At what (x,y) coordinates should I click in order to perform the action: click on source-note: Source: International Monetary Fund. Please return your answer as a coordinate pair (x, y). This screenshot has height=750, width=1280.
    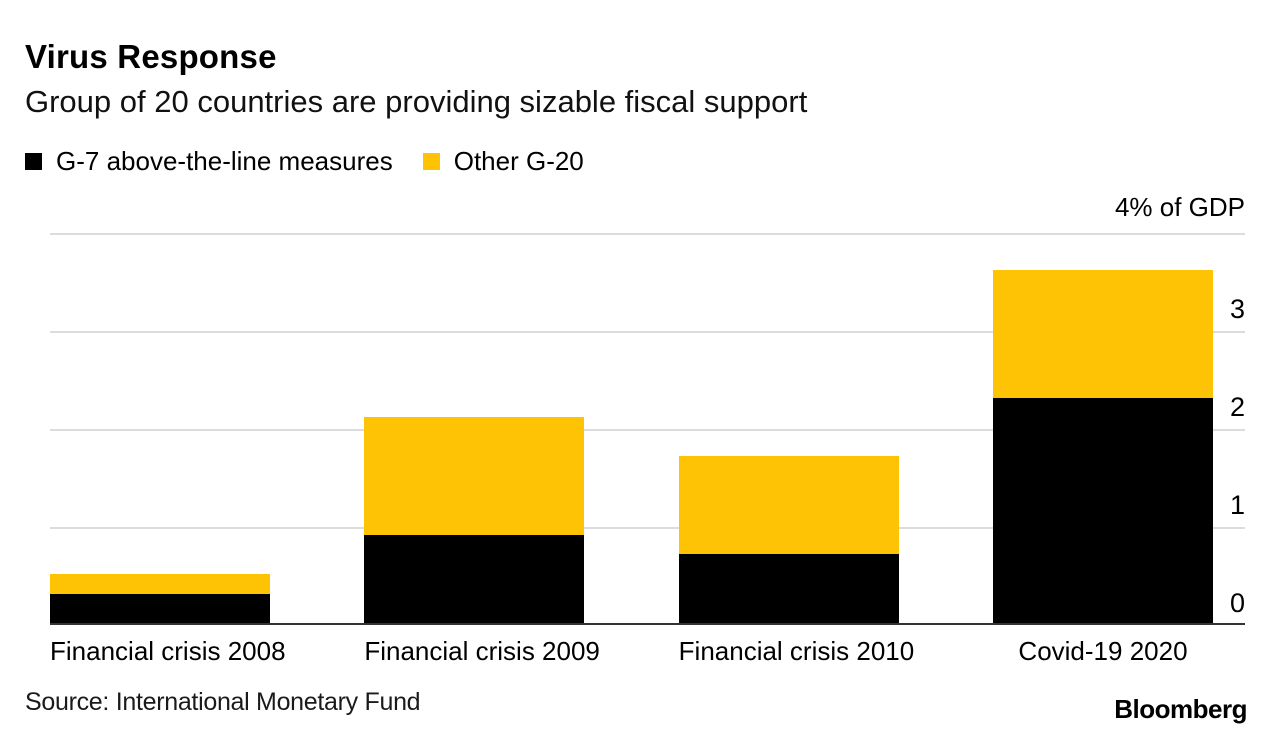
    Looking at the image, I should click on (223, 702).